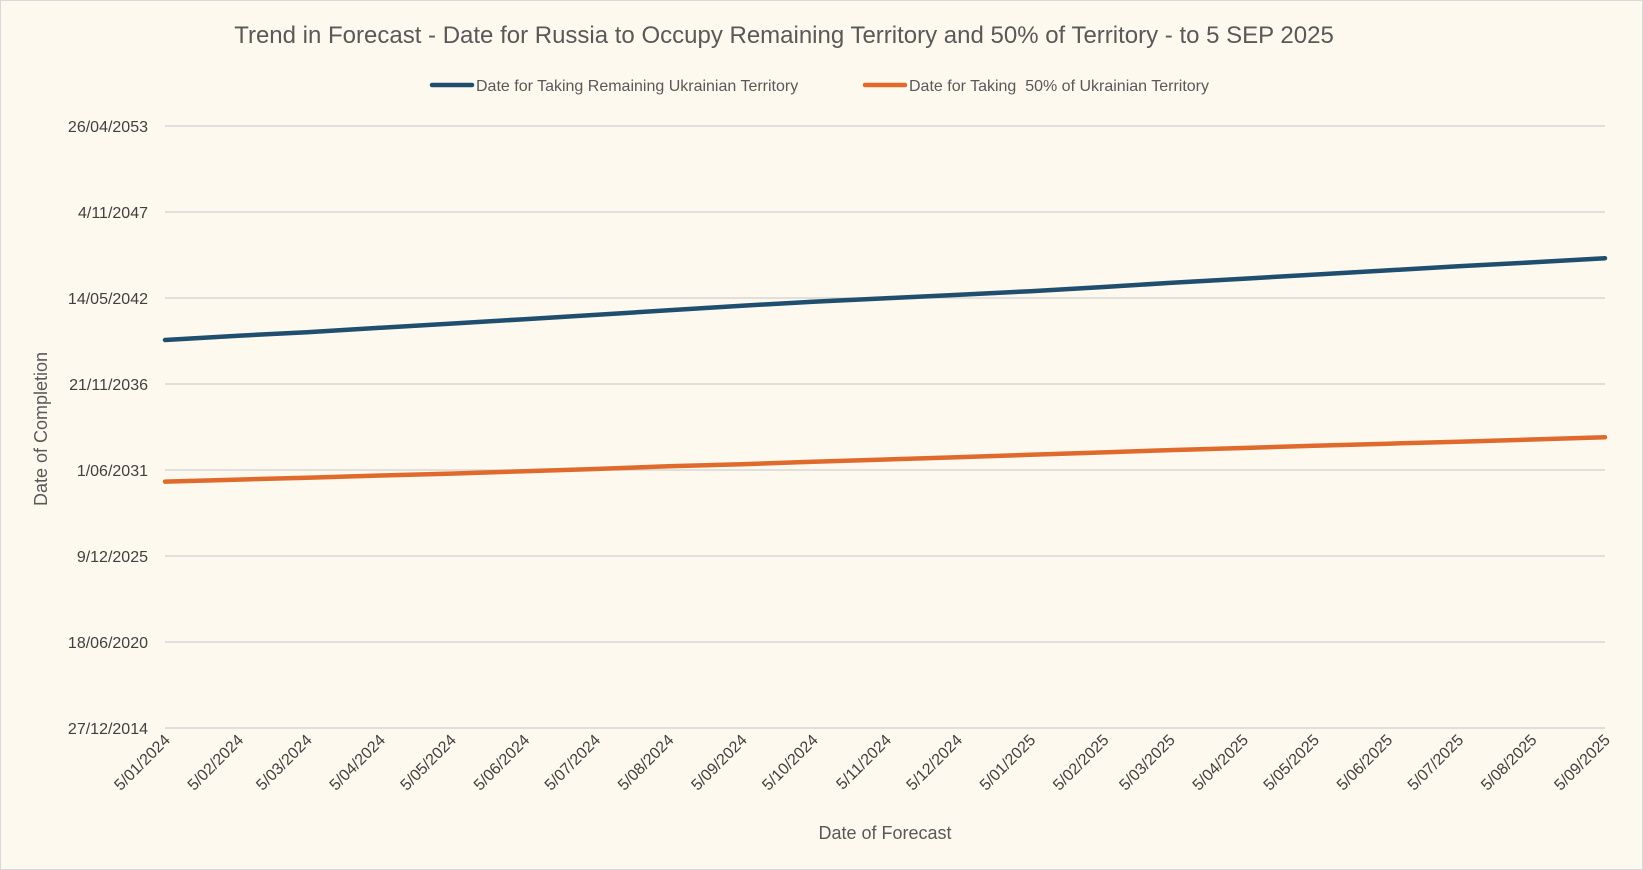 The height and width of the screenshot is (870, 1643). What do you see at coordinates (142, 763) in the screenshot?
I see `x-tick-label: 5/01/2024` at bounding box center [142, 763].